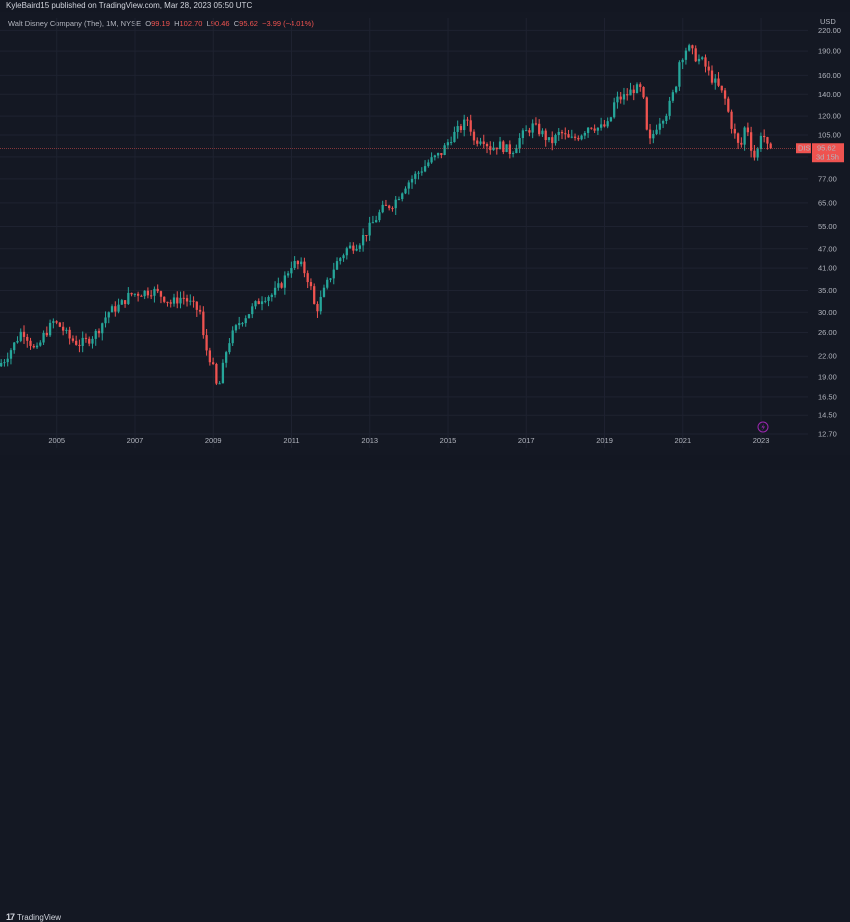 This screenshot has height=922, width=850. Describe the element at coordinates (763, 427) in the screenshot. I see `lightning-icon` at that location.